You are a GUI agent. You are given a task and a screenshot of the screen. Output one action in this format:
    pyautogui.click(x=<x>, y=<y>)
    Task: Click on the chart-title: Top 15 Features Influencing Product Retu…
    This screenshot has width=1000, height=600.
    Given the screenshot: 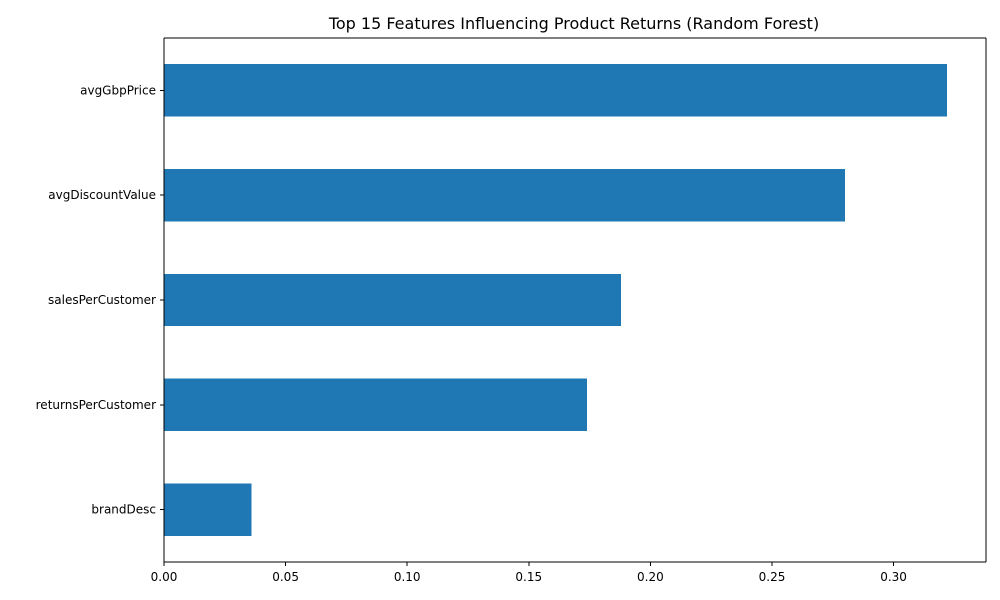 What is the action you would take?
    pyautogui.click(x=573, y=23)
    